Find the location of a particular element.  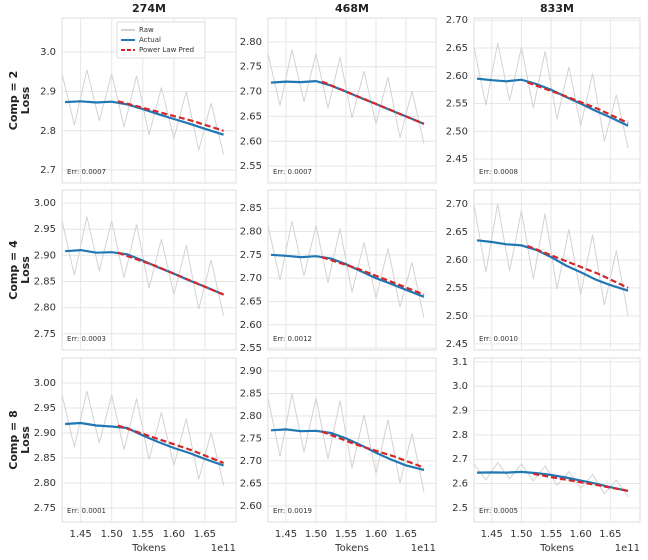

error-annotation: Err: 0.0001 is located at coordinates (86, 511).